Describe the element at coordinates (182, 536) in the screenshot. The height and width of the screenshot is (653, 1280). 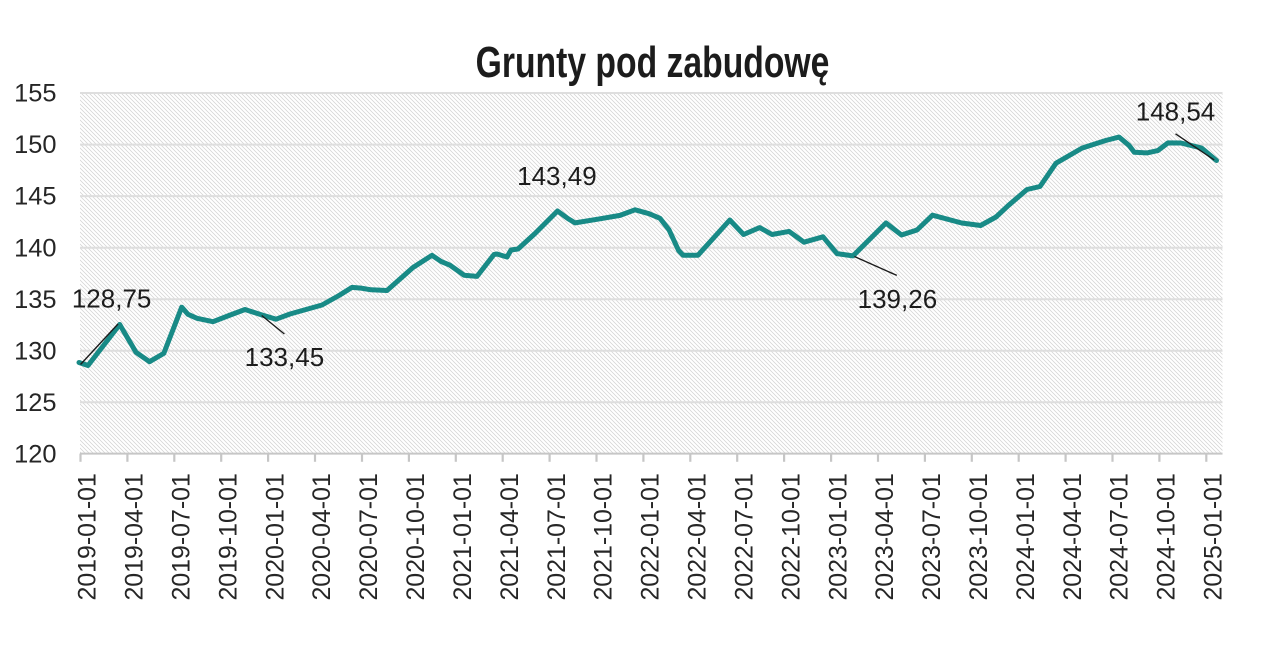
I see `svg-text: 2019-07-01` at that location.